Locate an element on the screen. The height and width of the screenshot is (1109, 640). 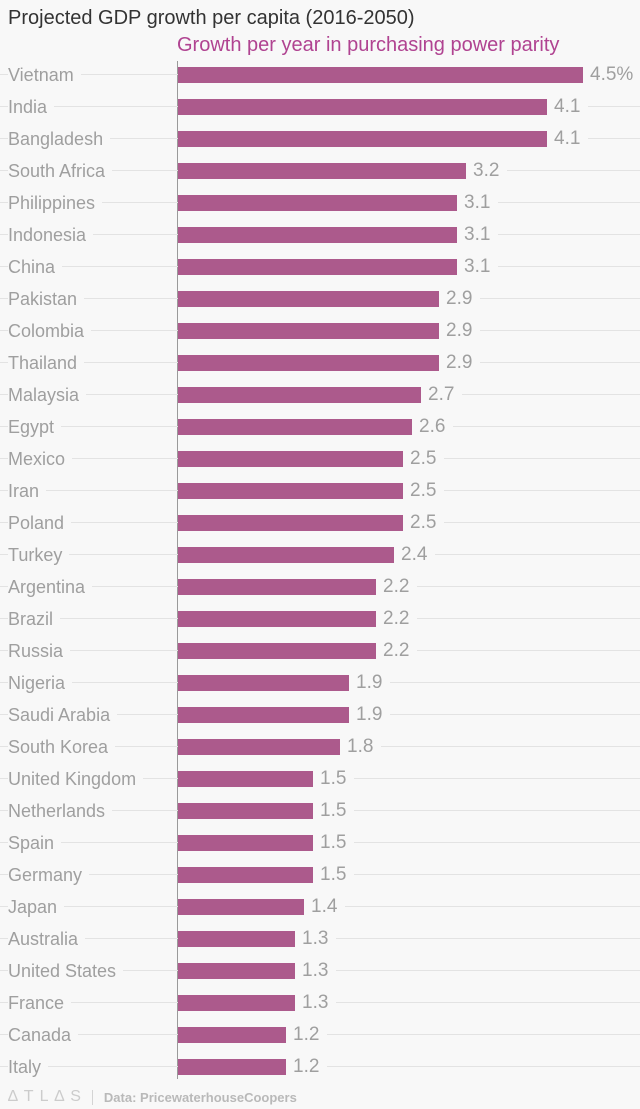
chart-row: Malaysia 2.7 is located at coordinates (320, 395).